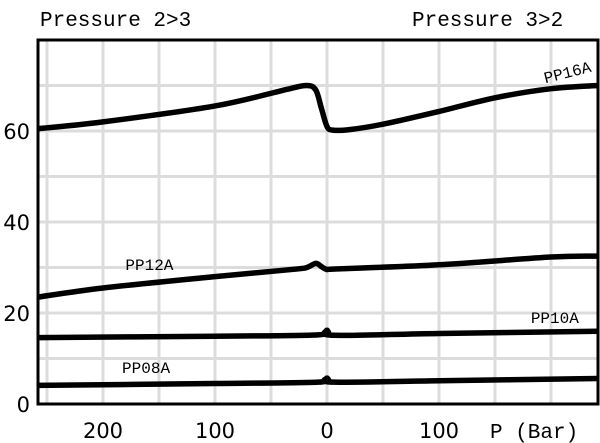 The height and width of the screenshot is (443, 600). What do you see at coordinates (318, 382) in the screenshot?
I see `series-line-pp08a` at bounding box center [318, 382].